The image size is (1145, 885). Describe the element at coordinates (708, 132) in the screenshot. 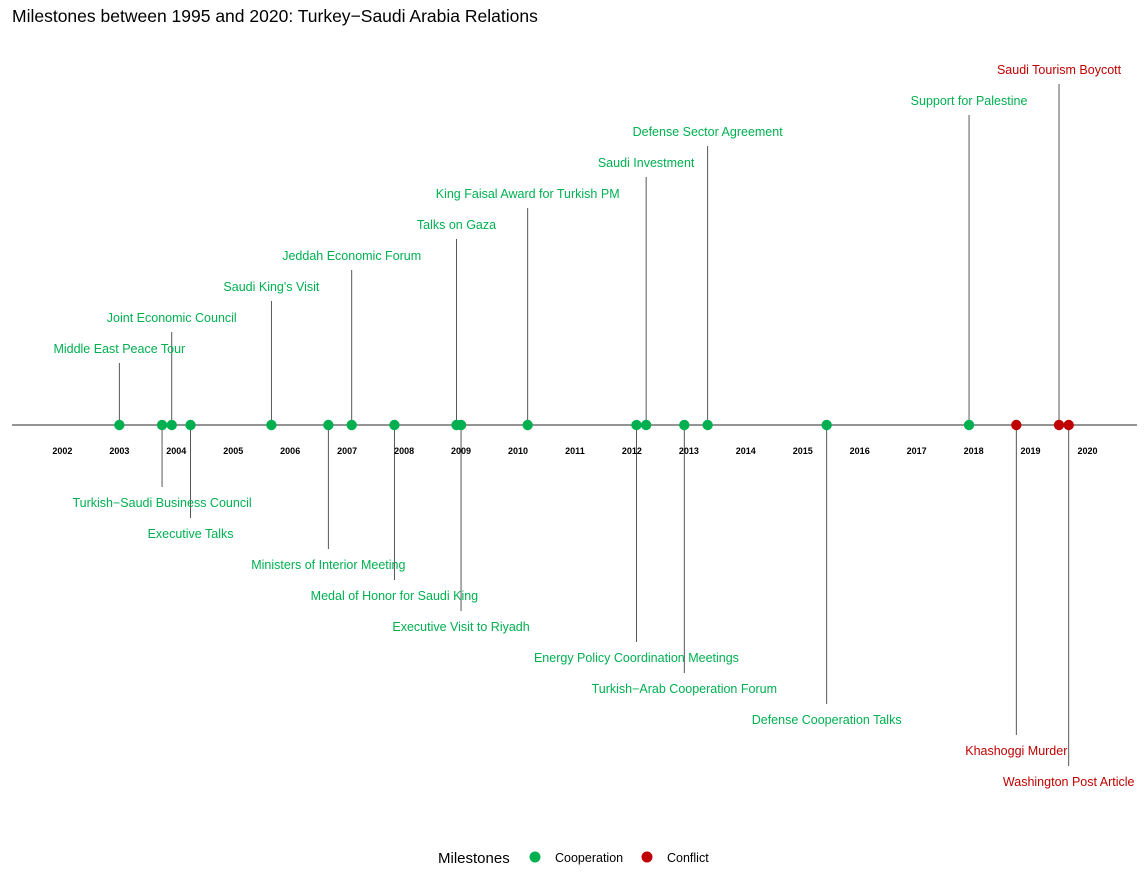

I see `event-label-defense-sector-agreement: Defense Sector Agreement` at that location.